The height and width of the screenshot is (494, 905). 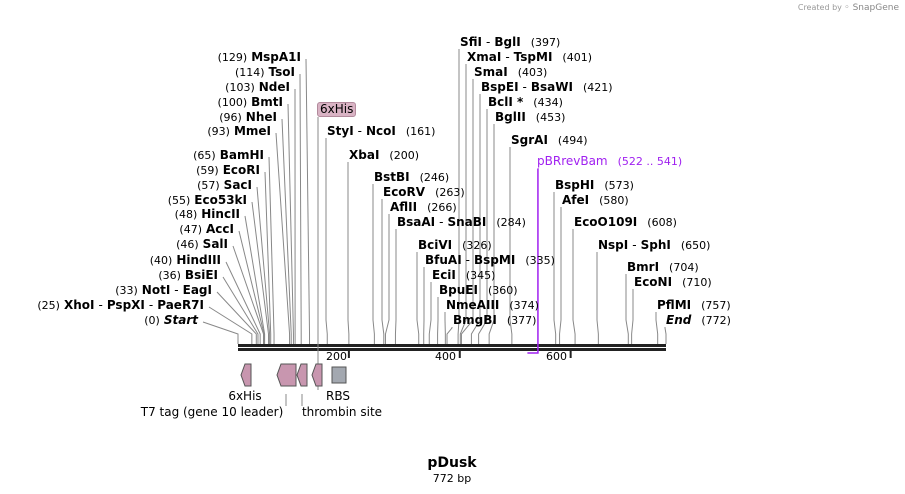 I want to click on enzyme-name: TspMI, so click(x=533, y=57).